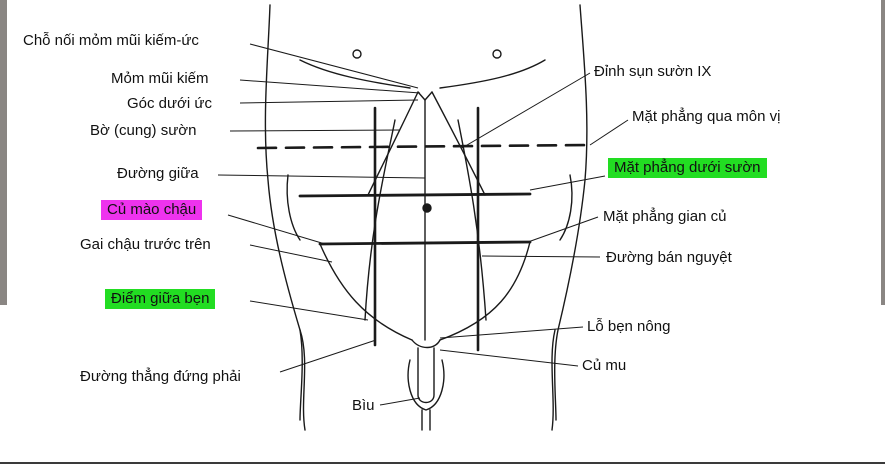 The width and height of the screenshot is (885, 467). I want to click on leader-transpyloric, so click(609, 132).